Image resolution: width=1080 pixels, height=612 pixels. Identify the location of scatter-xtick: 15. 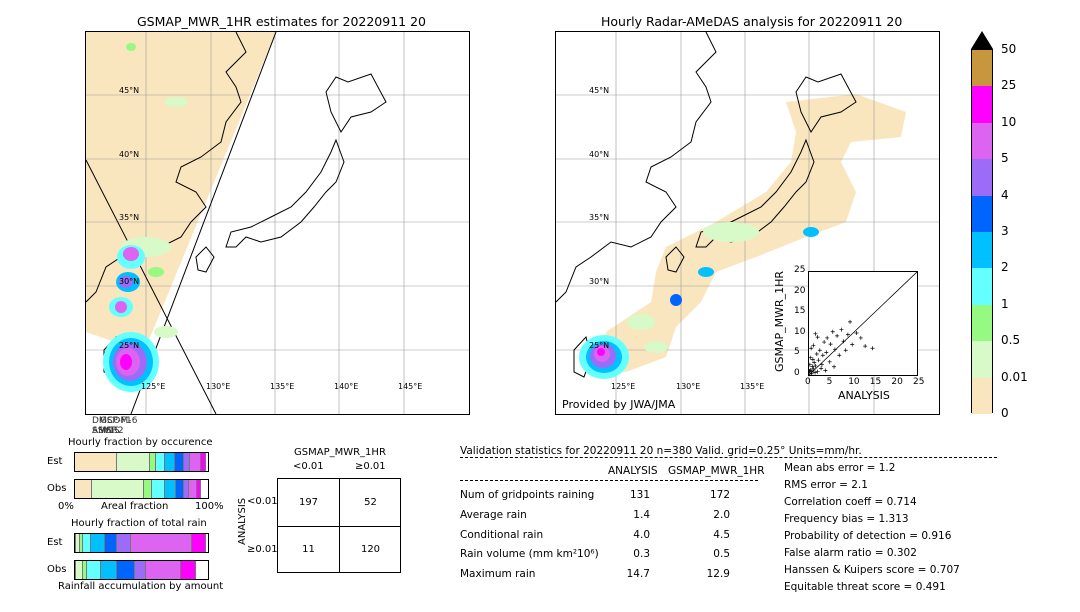
(875, 382).